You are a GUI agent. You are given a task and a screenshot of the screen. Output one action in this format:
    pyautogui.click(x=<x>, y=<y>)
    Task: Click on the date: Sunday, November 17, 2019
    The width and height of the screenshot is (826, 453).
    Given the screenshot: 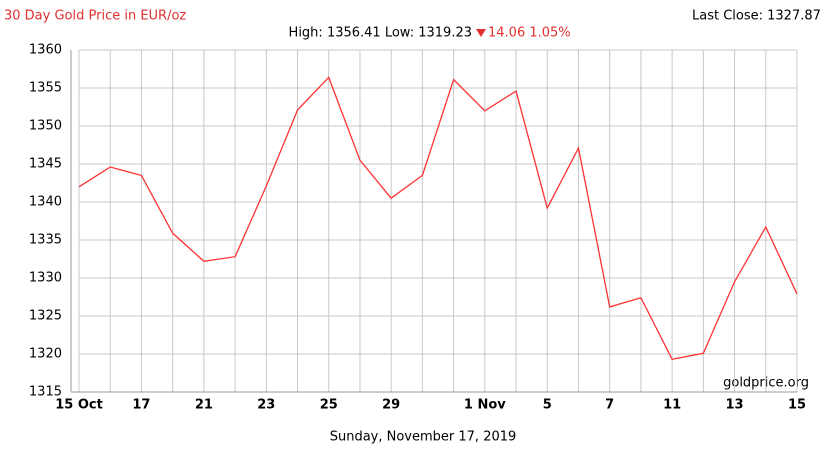 What is the action you would take?
    pyautogui.click(x=423, y=437)
    